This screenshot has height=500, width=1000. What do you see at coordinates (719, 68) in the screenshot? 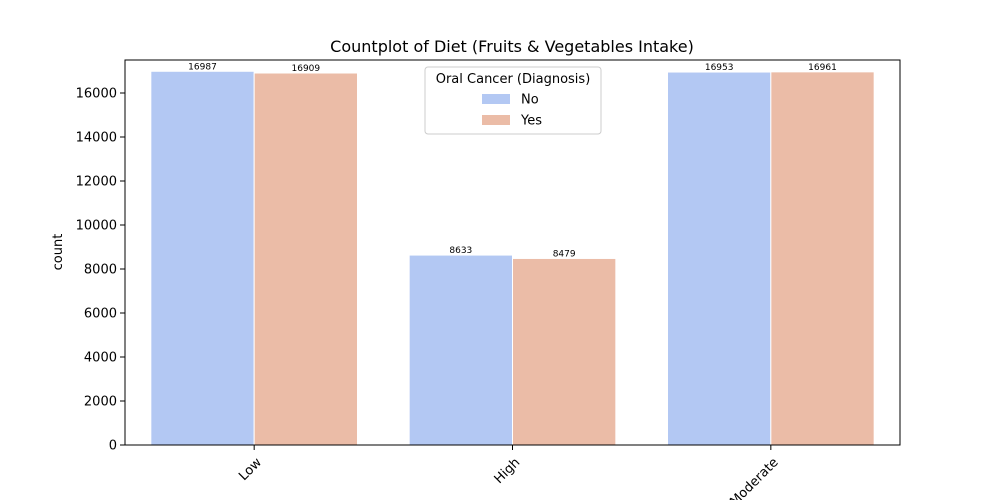
I see `bar-label-moderate-no: 16953` at bounding box center [719, 68].